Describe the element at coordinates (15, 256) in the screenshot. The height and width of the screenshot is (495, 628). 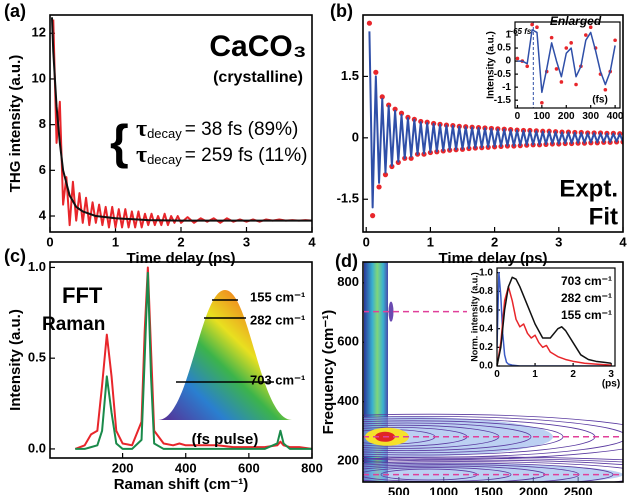
I see `panel-label: (c)` at that location.